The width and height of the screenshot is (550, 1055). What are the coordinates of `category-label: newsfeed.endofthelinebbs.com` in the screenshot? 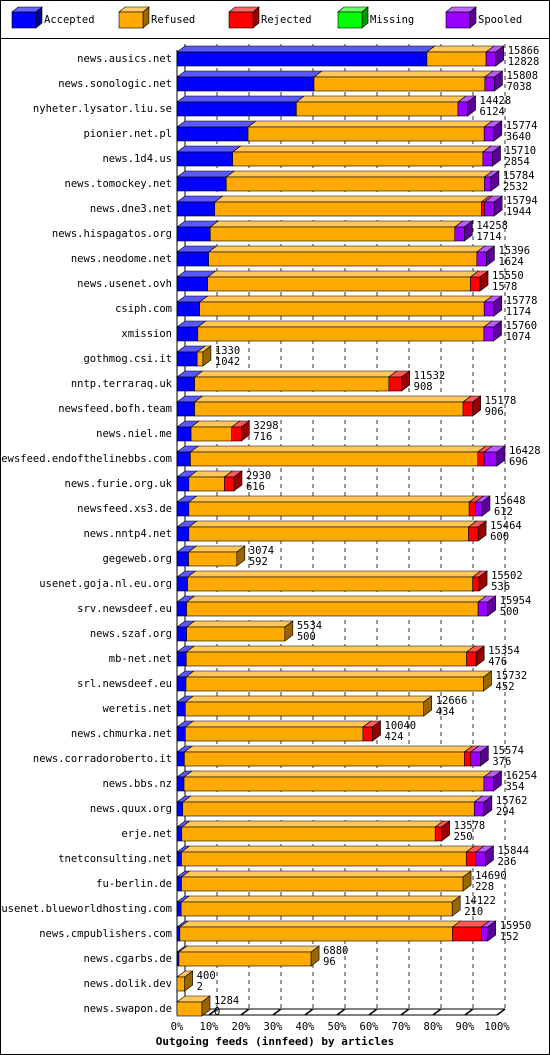 It's located at (86, 459).